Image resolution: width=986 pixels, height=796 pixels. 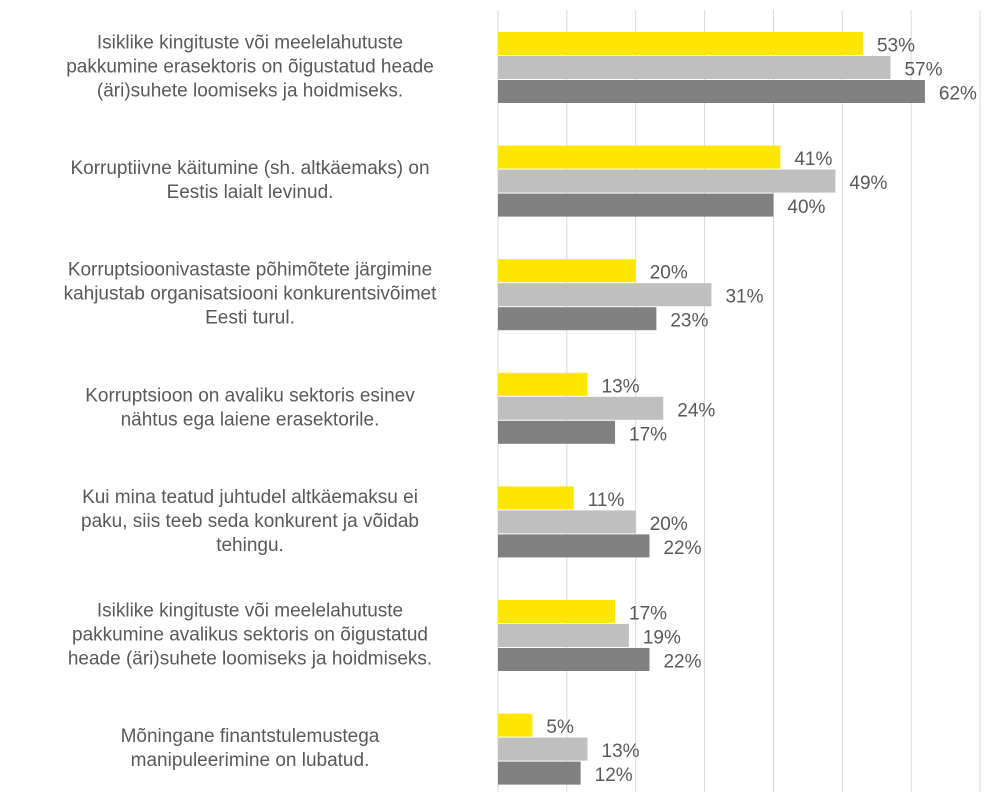 I want to click on value-label: 49%, so click(x=868, y=183).